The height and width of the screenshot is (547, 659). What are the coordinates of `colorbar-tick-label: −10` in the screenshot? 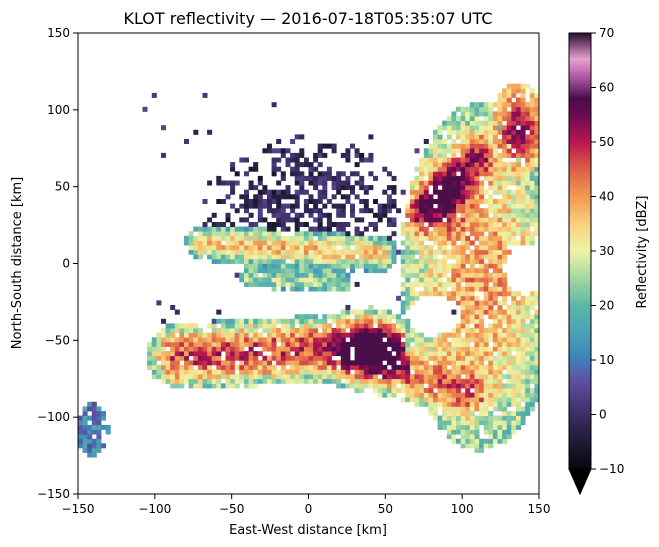 It's located at (611, 469).